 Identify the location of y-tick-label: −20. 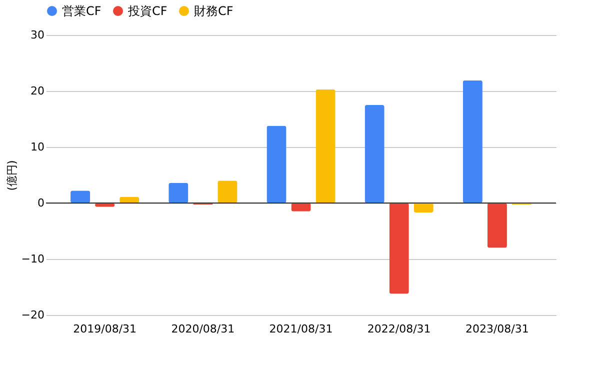
(32, 315).